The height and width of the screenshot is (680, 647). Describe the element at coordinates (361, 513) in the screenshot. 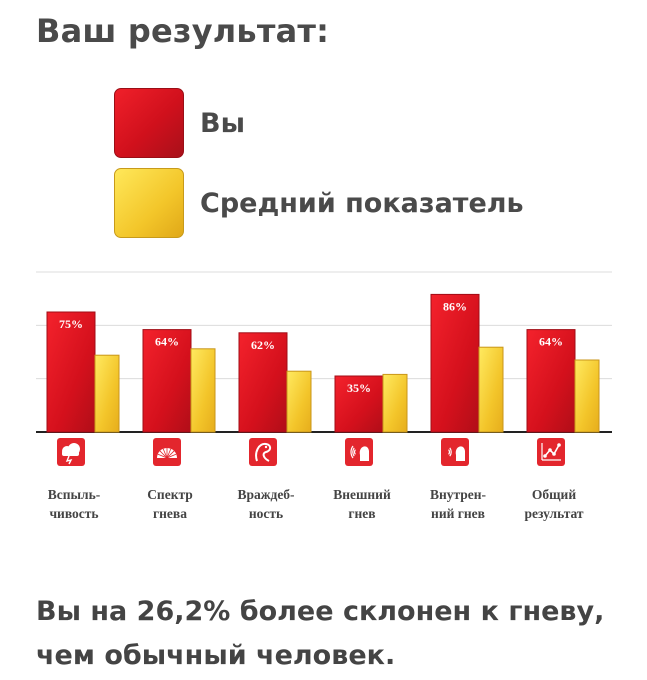

I see `category-label: гнев` at that location.